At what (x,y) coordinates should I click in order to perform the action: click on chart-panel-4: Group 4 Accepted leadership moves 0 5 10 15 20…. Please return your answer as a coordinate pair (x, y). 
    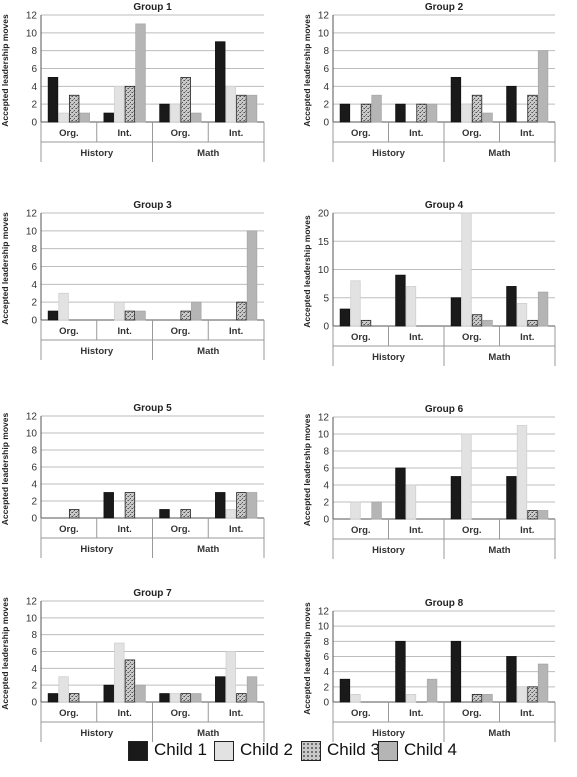
    Looking at the image, I should click on (429, 283).